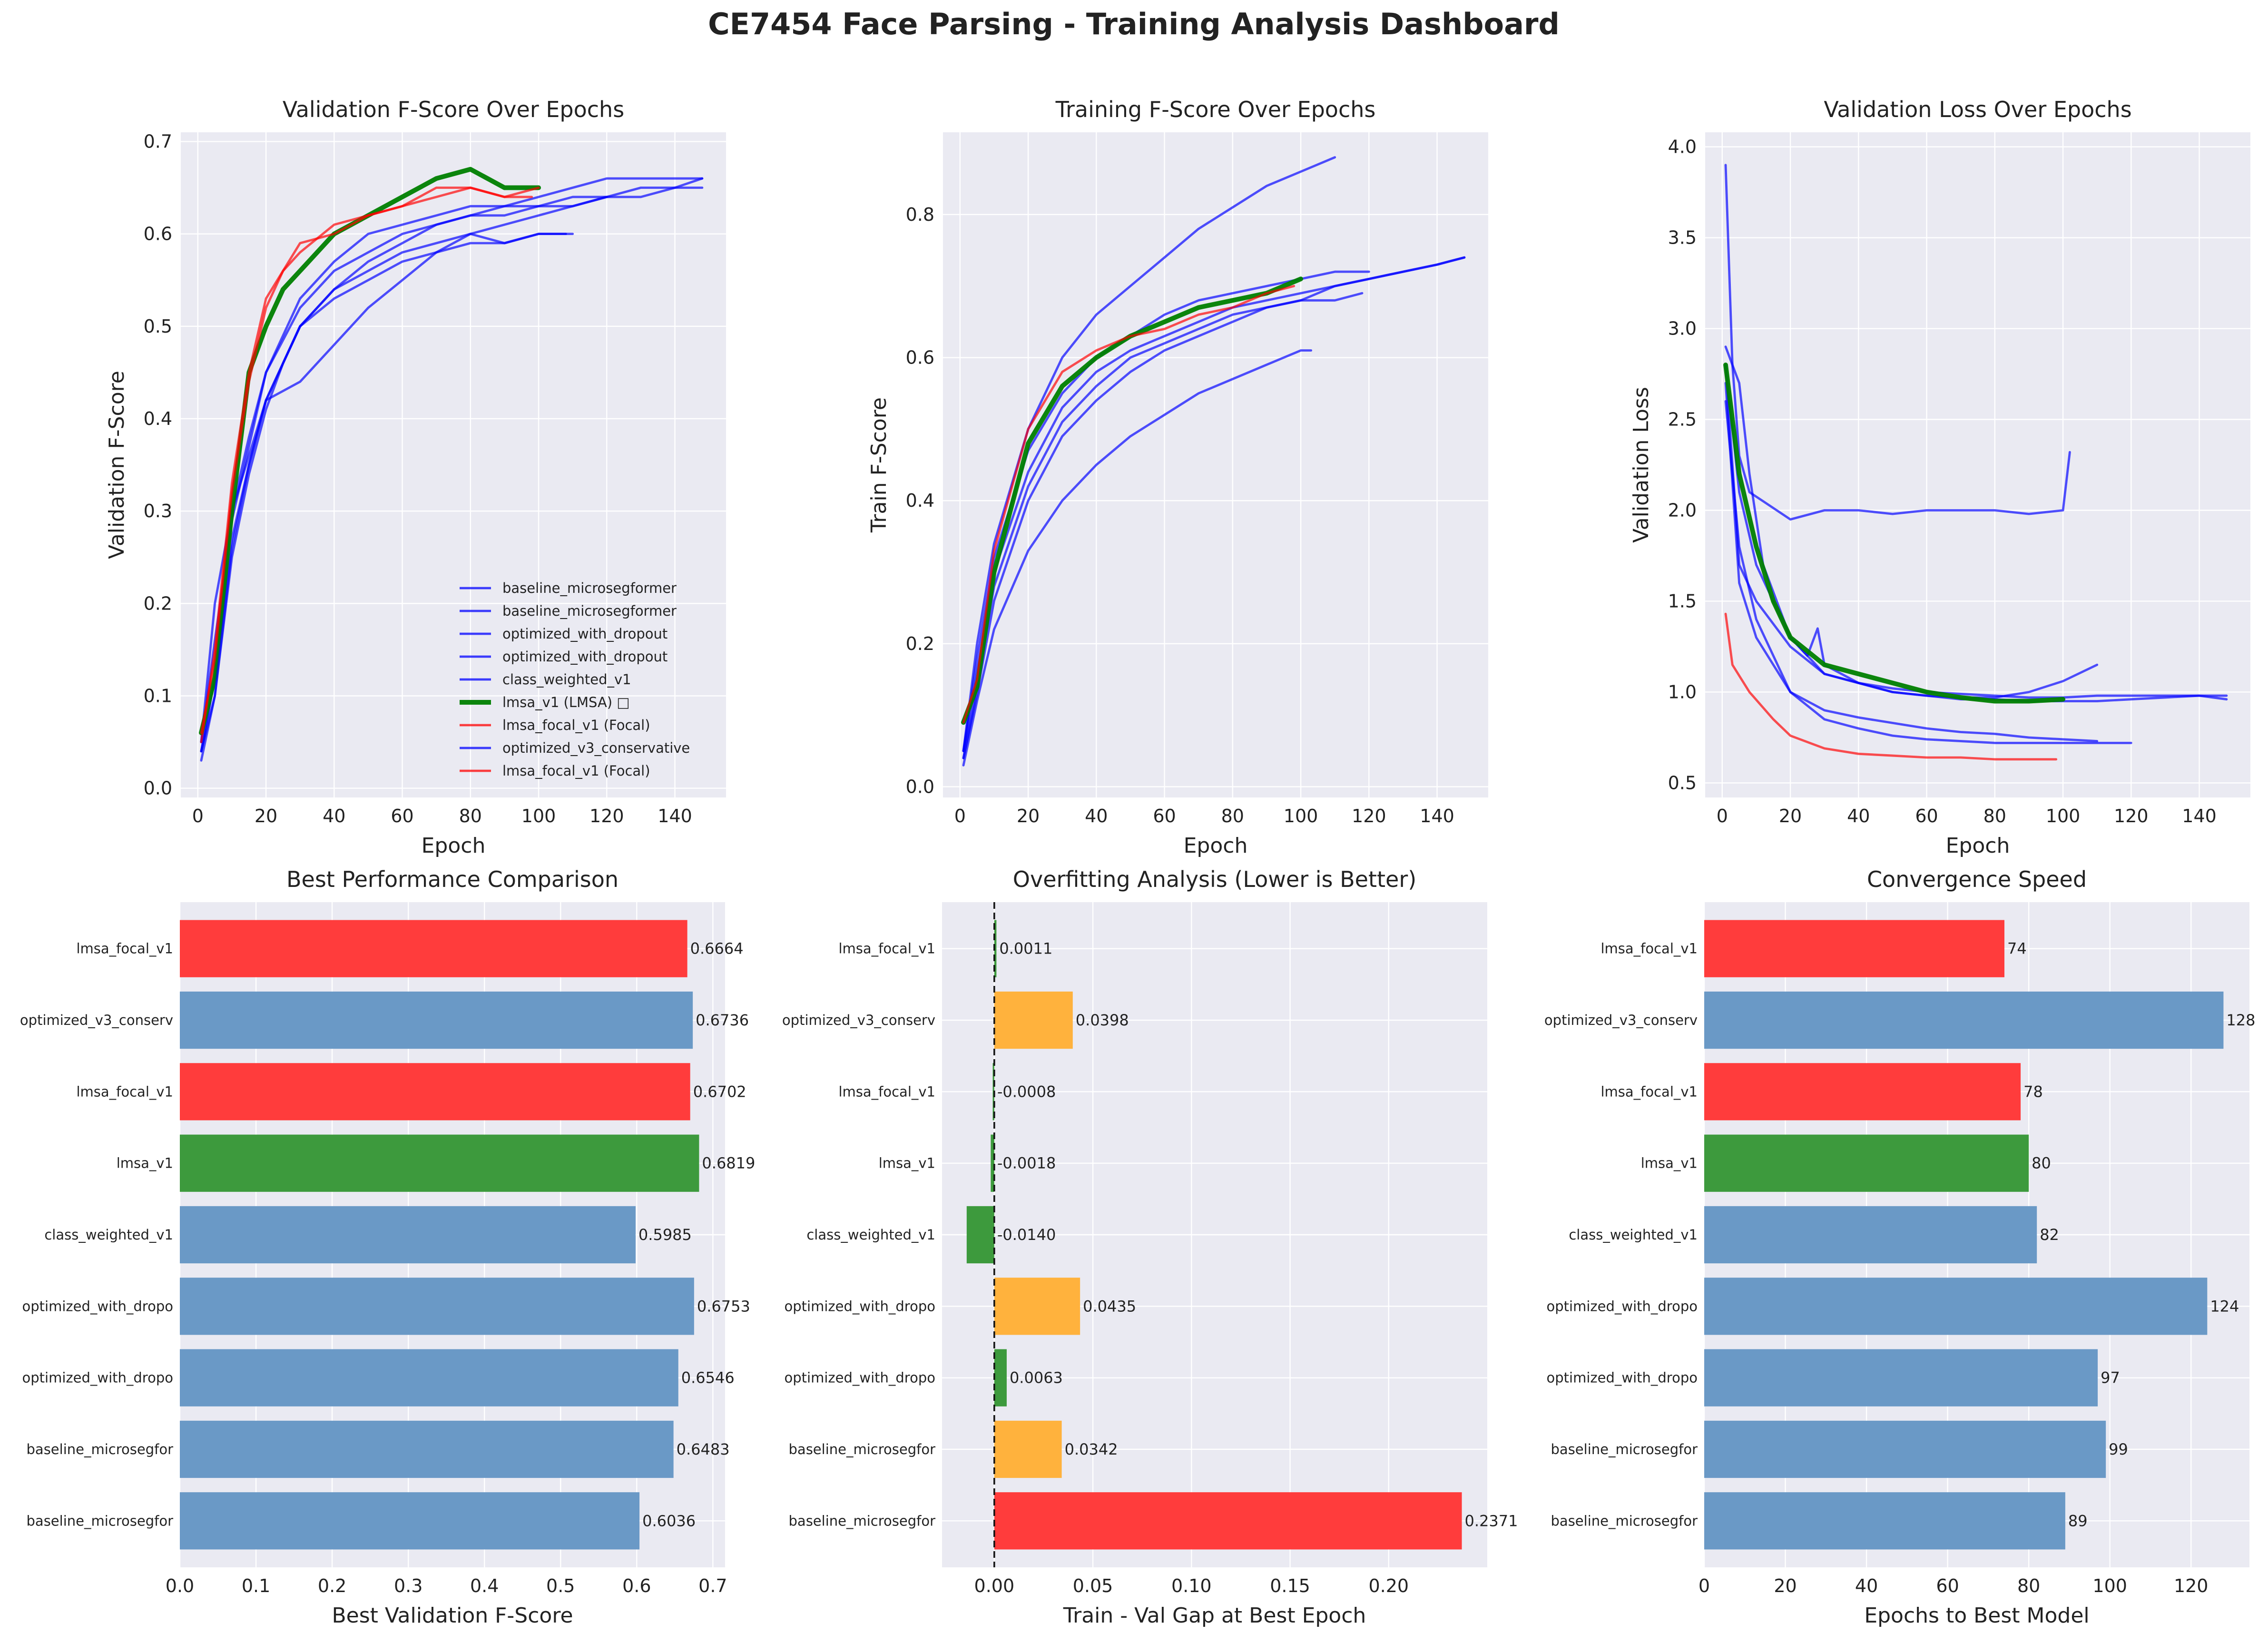  I want to click on y-tick-label: 0.8, so click(920, 214).